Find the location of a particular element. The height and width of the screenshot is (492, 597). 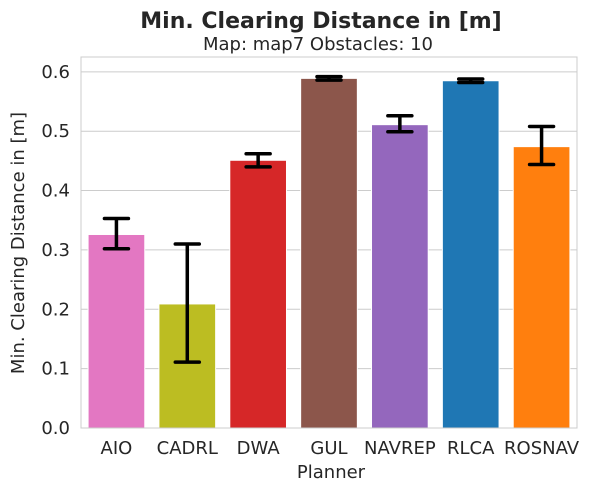

x-tick-label: CADRL is located at coordinates (187, 448).